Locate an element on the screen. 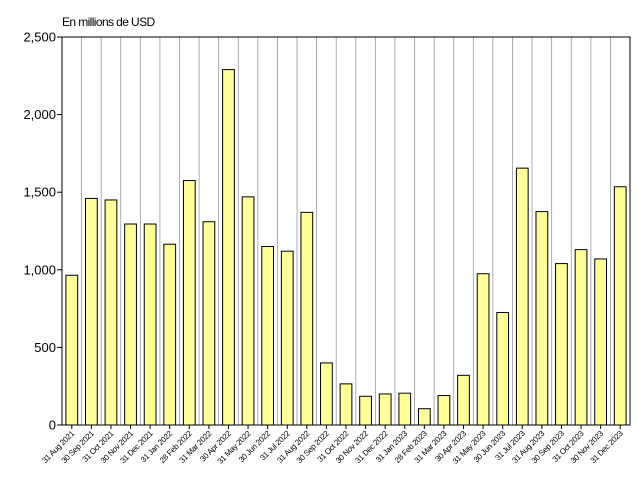  y-tick-label: 1,500 is located at coordinates (39, 192).